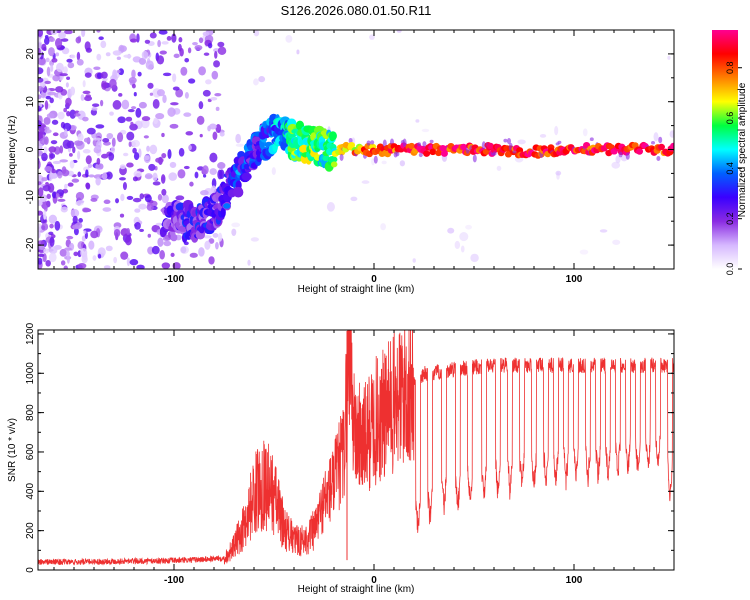 This screenshot has height=600, width=750. I want to click on colorbar-label: Normalized spectral amplitude, so click(742, 149).